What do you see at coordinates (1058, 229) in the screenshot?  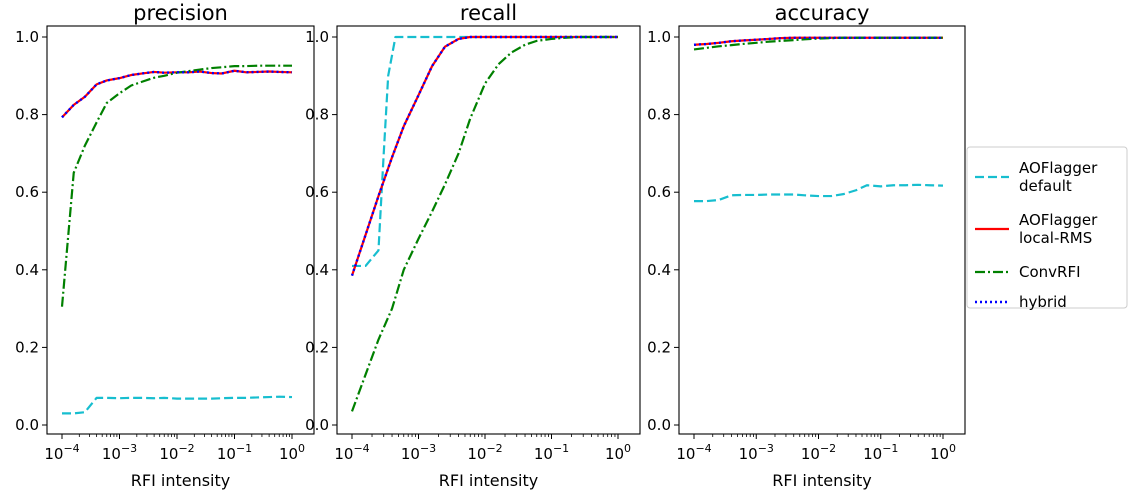 I see `legend-label: AOFlagger local-RMS` at bounding box center [1058, 229].